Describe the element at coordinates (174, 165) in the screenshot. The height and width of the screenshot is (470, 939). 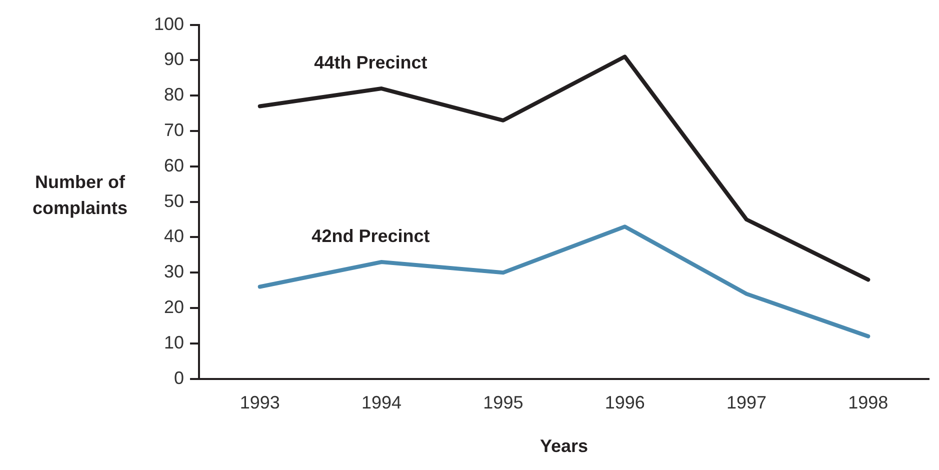
I see `y-tick-label: 60` at that location.